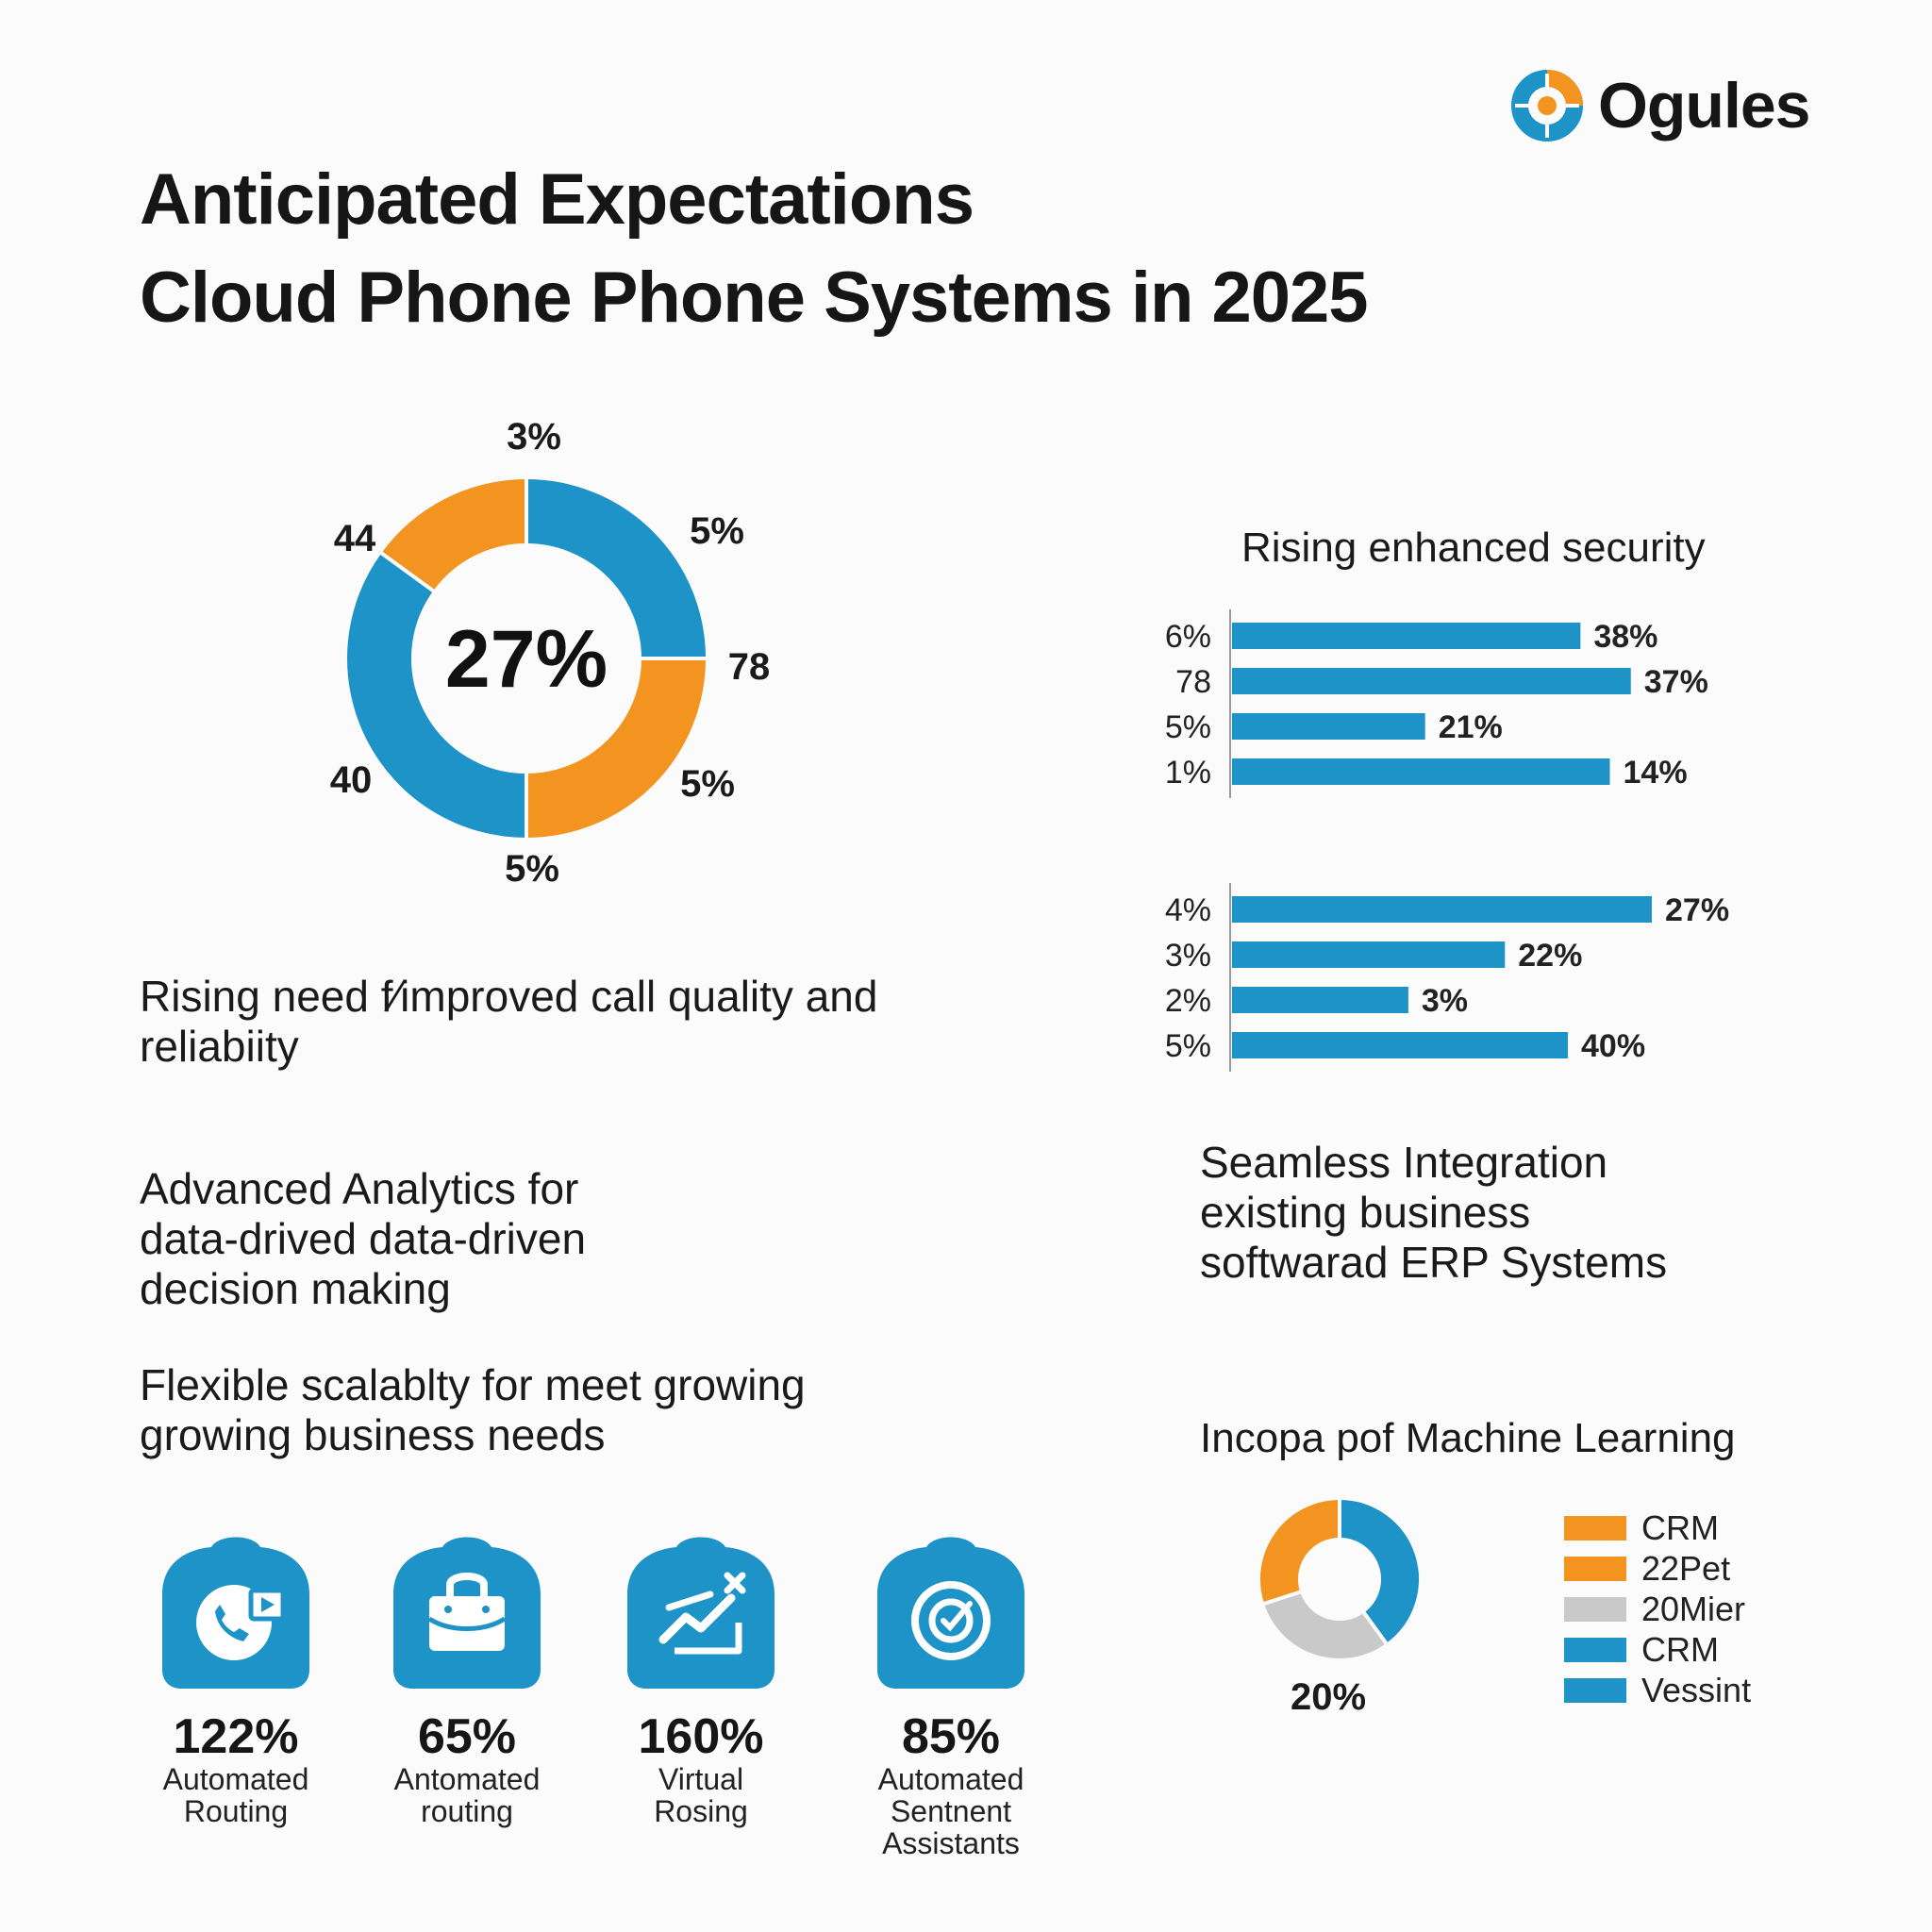  I want to click on stat-value: 65%, so click(467, 1736).